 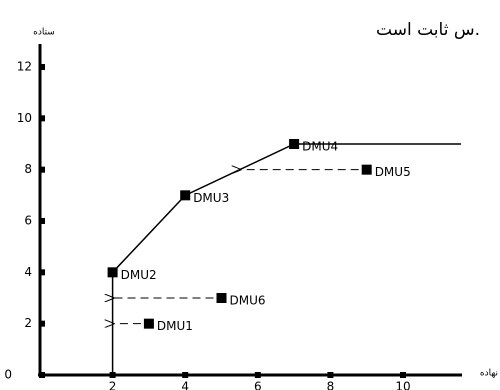 What do you see at coordinates (24, 67) in the screenshot?
I see `y-tick-label: 12` at bounding box center [24, 67].